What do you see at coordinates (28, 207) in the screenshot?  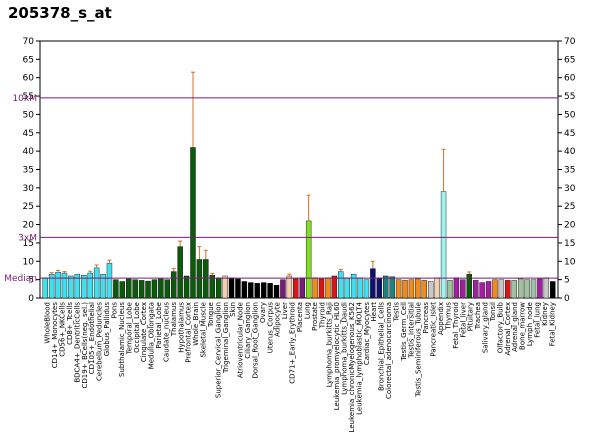 I see `y-tick-label-left-5: 25` at bounding box center [28, 207].